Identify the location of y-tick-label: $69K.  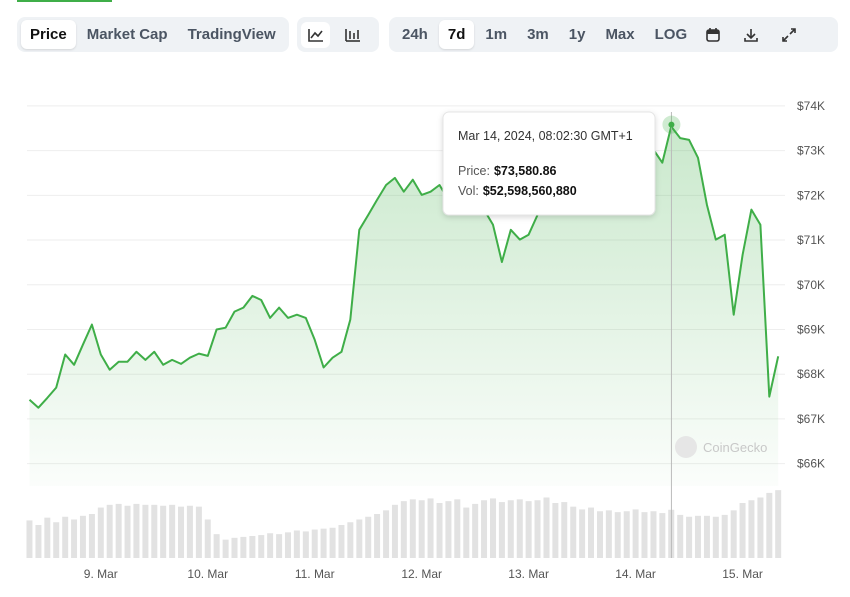
(811, 329).